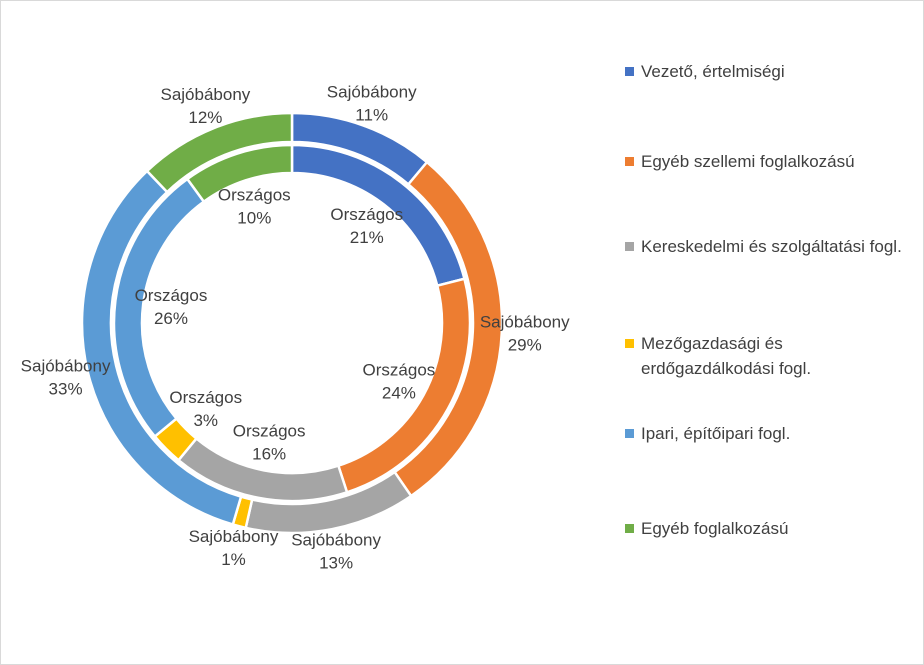  I want to click on data-label-value: 21%, so click(367, 237).